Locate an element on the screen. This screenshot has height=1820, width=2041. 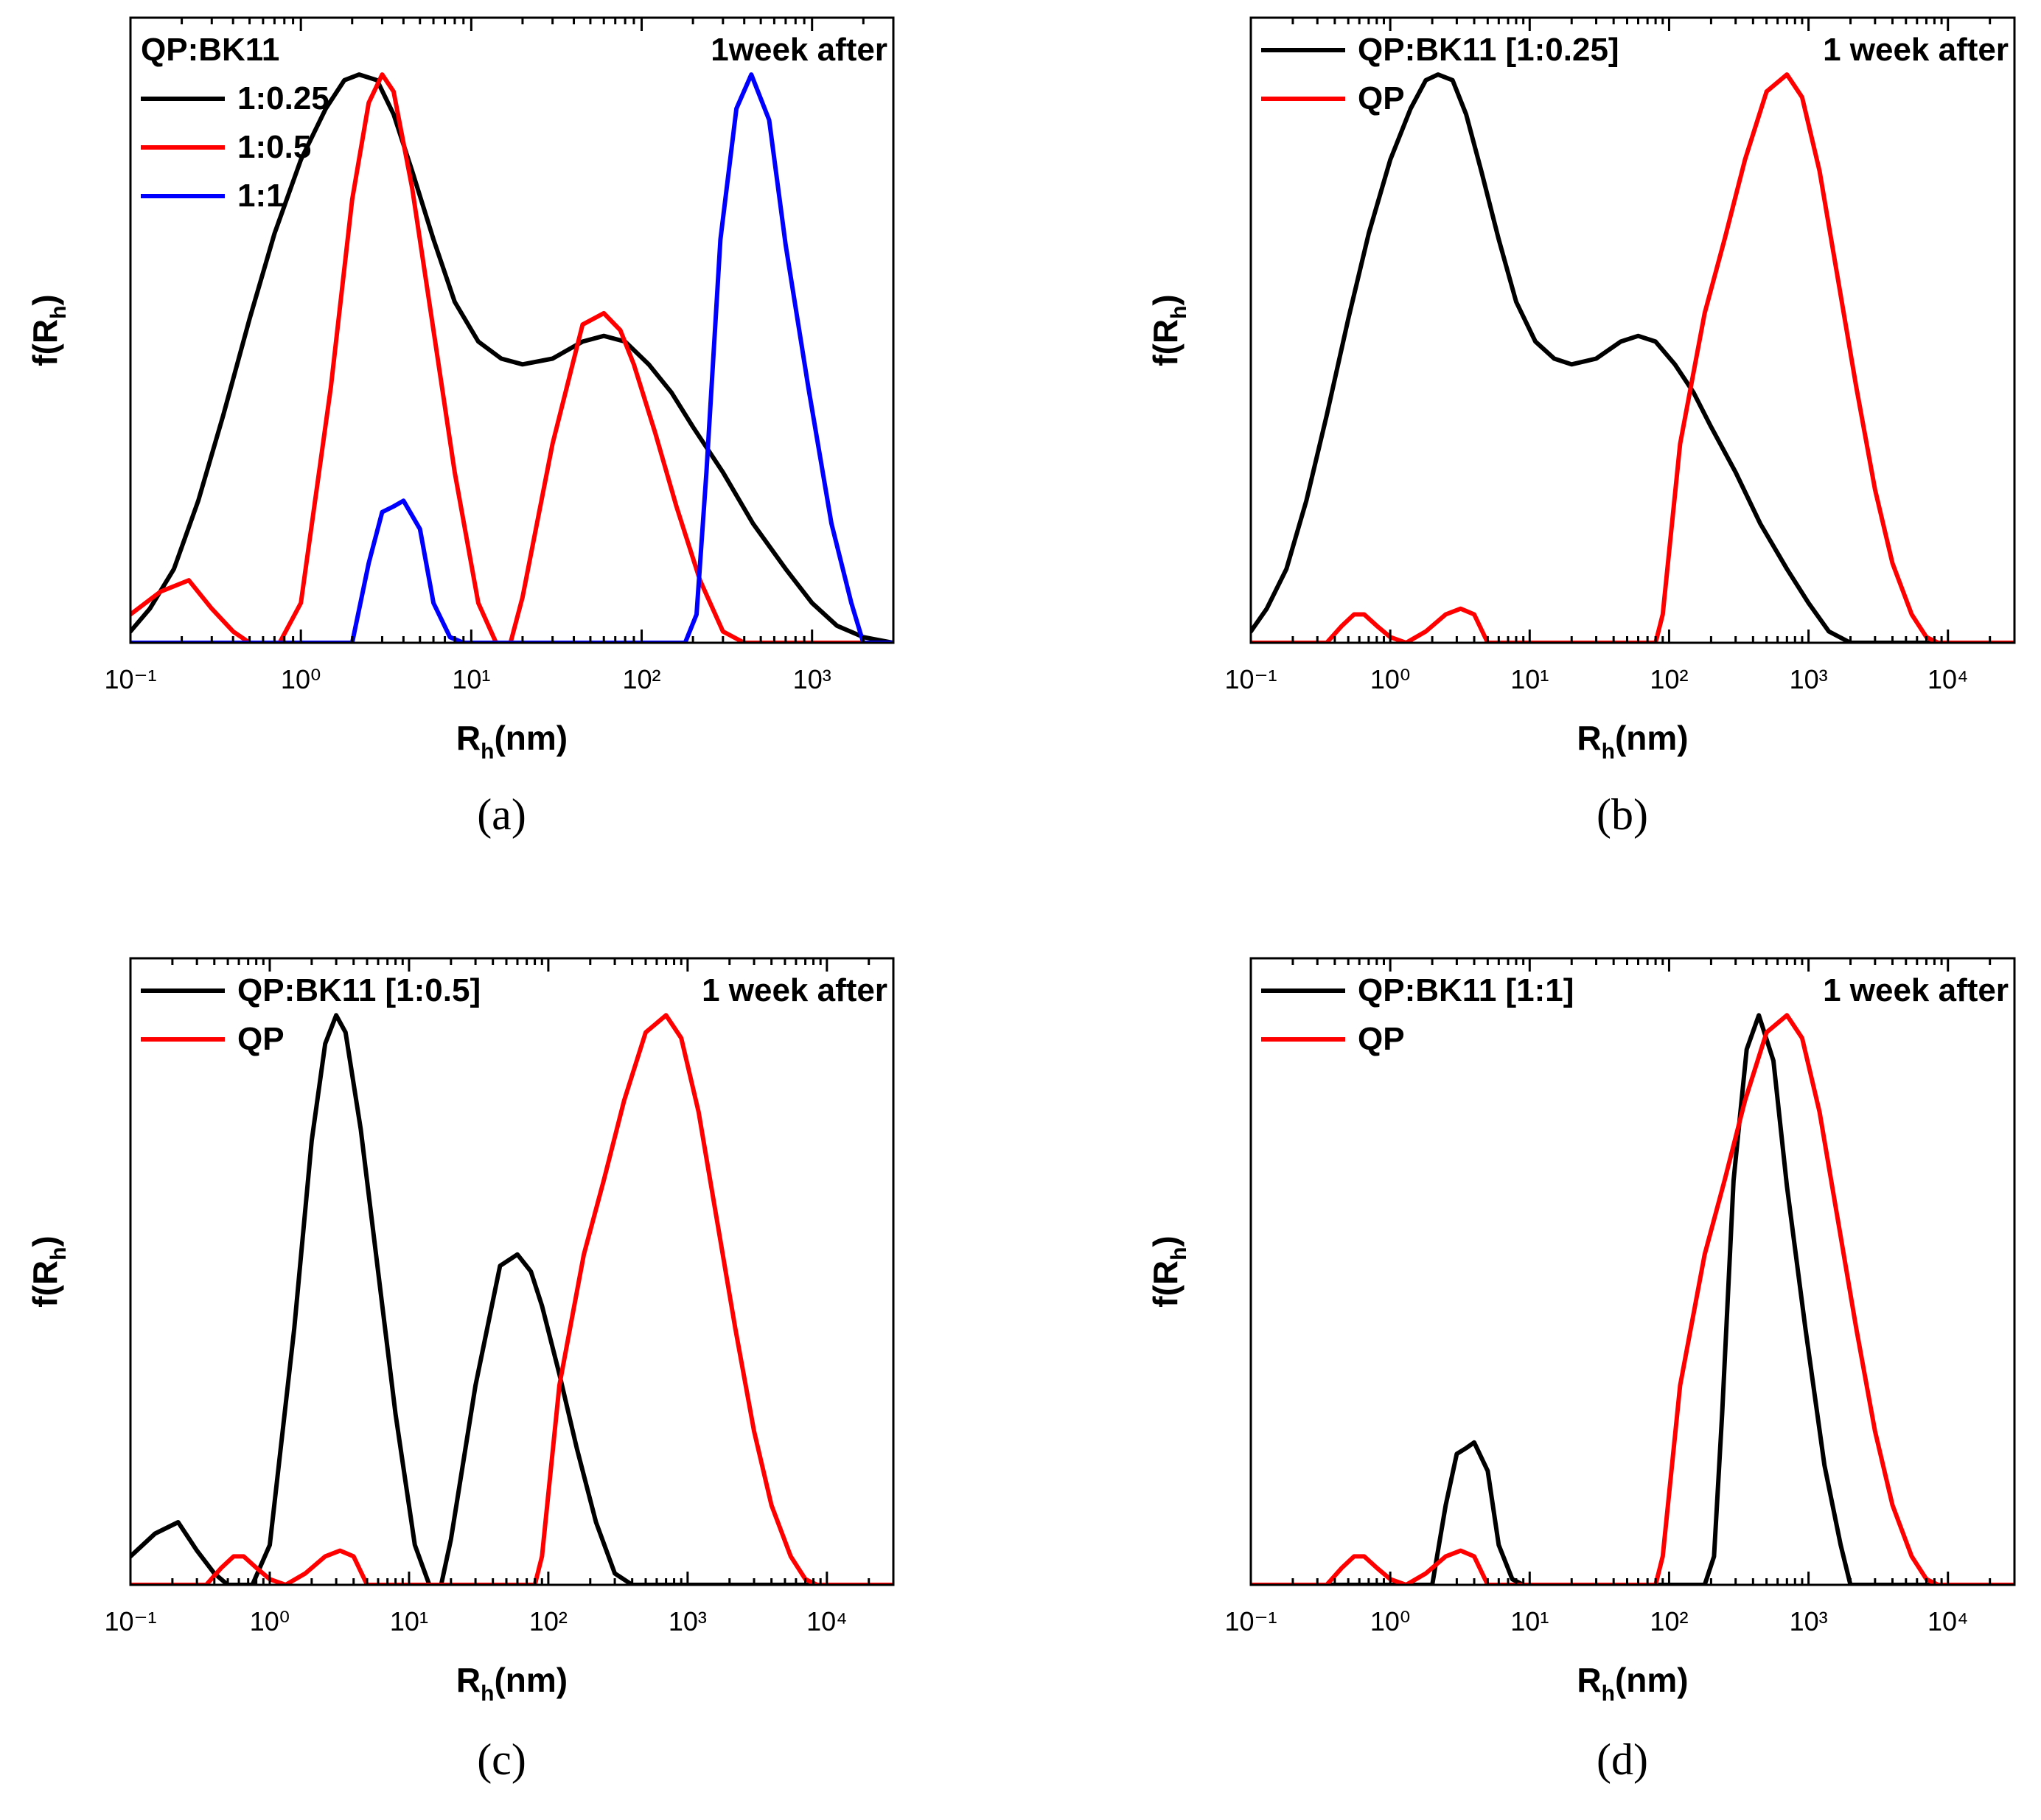
legend-label: QP:BK11 [1:0.5] is located at coordinates (359, 990).